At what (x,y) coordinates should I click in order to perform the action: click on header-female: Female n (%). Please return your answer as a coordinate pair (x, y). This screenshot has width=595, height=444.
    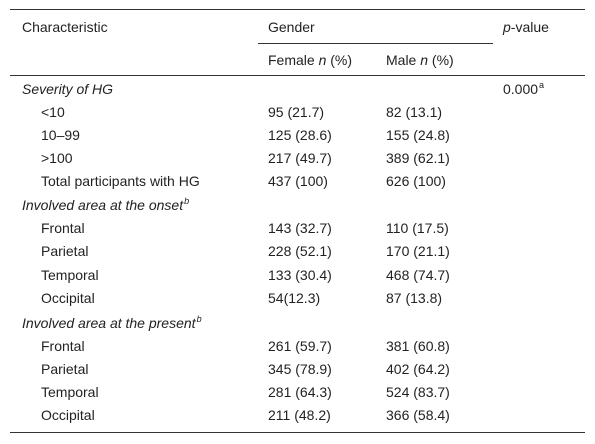
    Looking at the image, I should click on (310, 60).